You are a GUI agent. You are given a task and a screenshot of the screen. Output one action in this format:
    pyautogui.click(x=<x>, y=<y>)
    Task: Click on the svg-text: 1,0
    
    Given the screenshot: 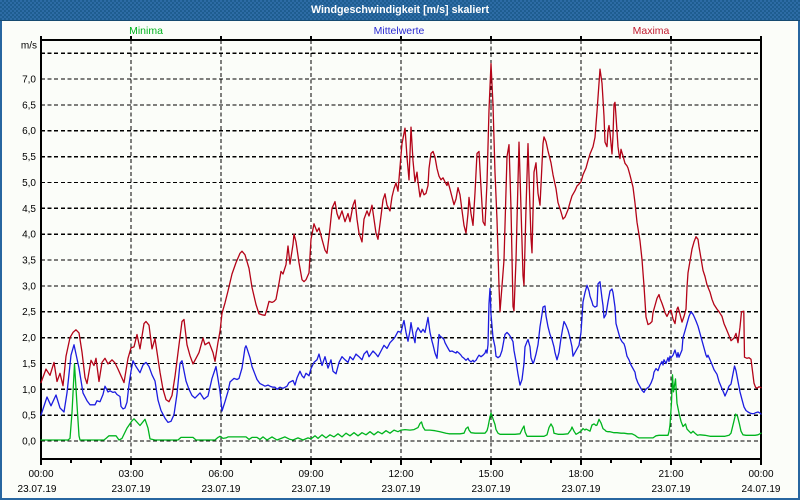 What is the action you would take?
    pyautogui.click(x=29, y=390)
    